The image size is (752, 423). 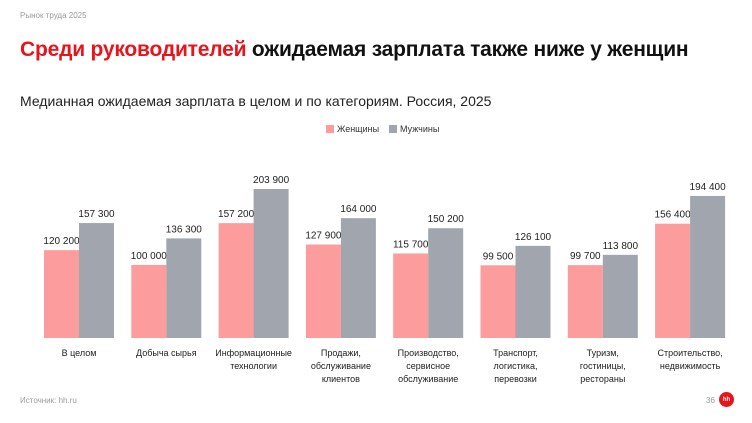 I want to click on page-number: 36, so click(x=710, y=400).